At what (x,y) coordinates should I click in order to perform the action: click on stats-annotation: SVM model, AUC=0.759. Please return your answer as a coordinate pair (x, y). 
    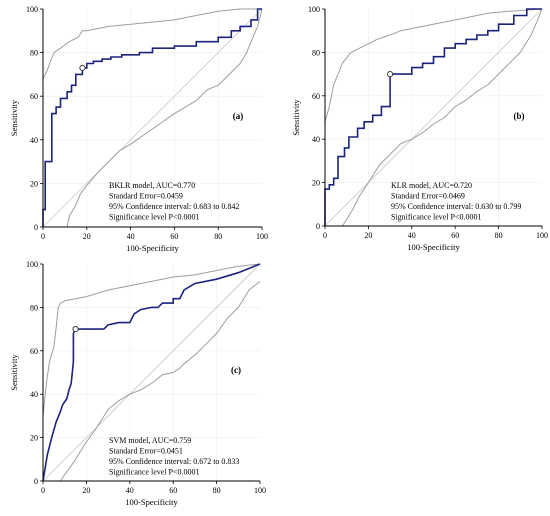
    Looking at the image, I should click on (150, 440).